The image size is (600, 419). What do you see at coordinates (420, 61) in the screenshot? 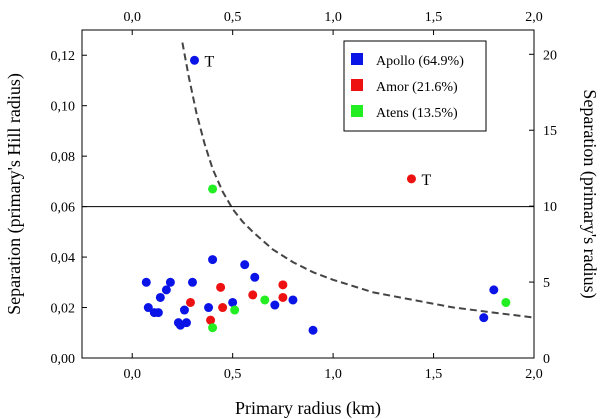
I see `legend-label-apollo: Apollo (64.9%)` at bounding box center [420, 61].